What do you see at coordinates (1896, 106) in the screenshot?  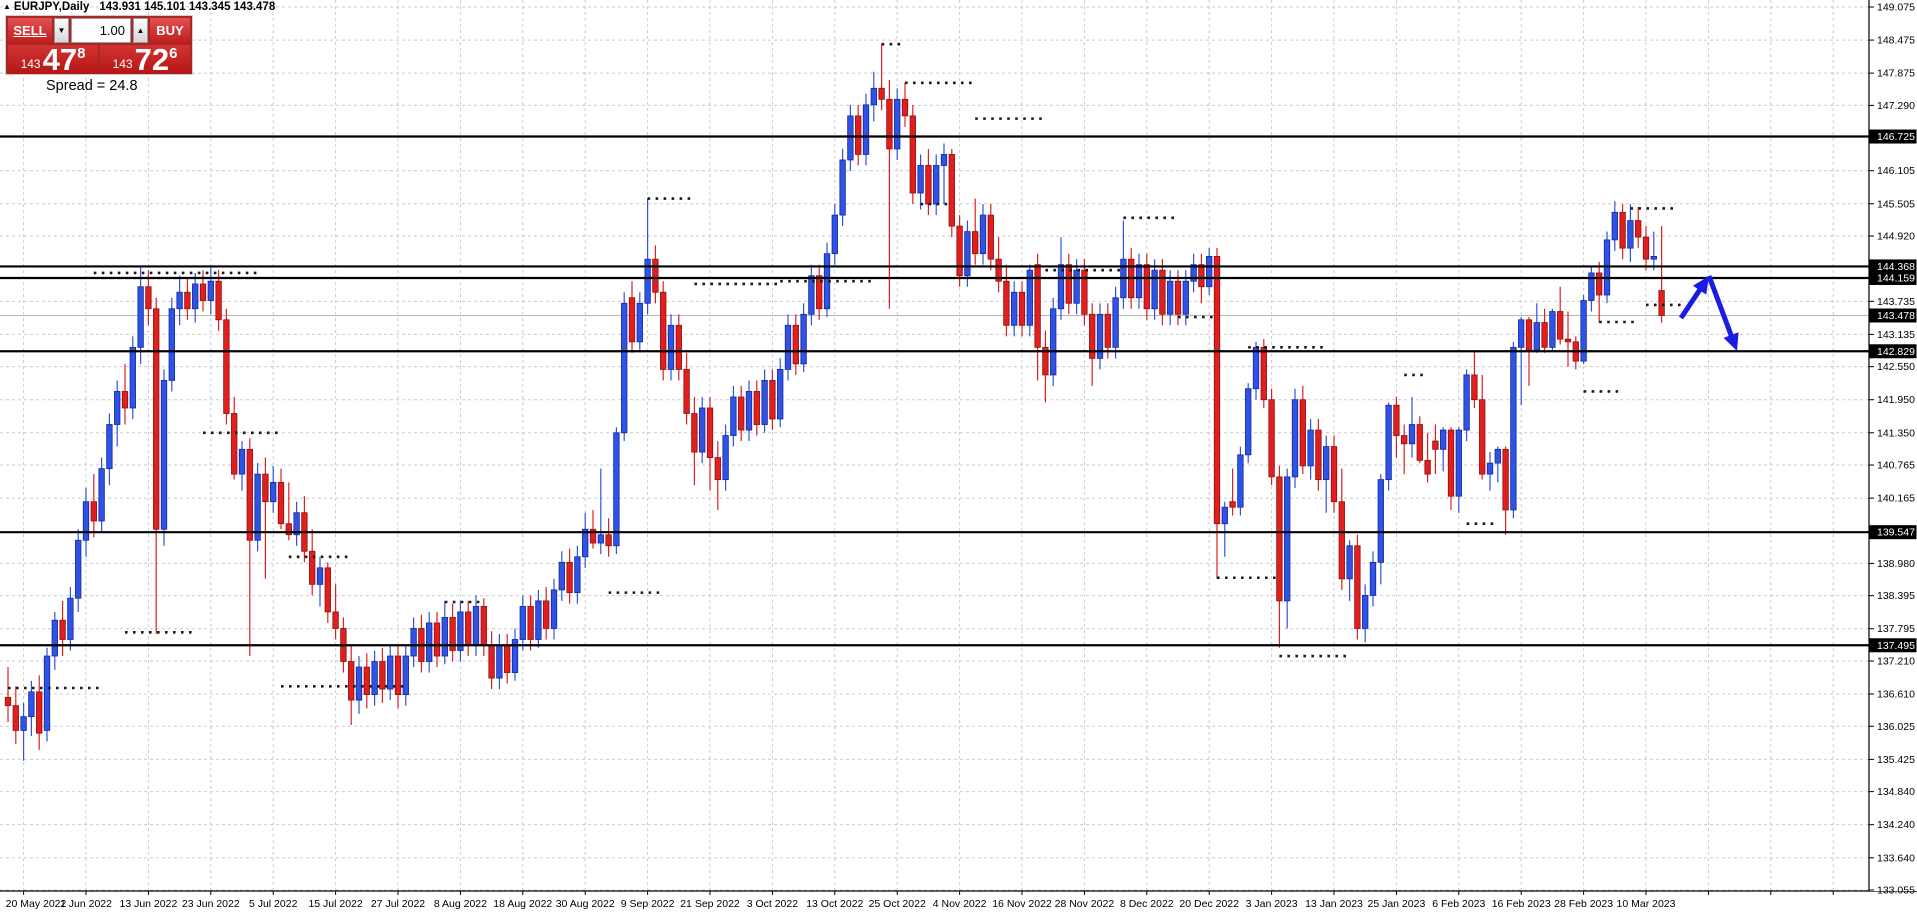 I see `price-axis-tick-label: 147.290` at bounding box center [1896, 106].